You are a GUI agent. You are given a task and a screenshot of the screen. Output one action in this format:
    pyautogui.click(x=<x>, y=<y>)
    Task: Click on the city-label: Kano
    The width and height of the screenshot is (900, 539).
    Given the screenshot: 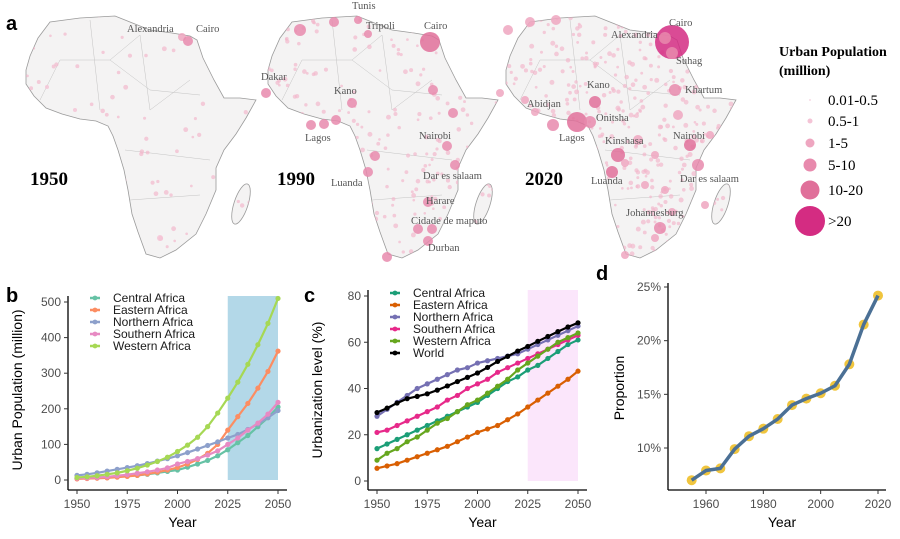 What is the action you would take?
    pyautogui.click(x=598, y=85)
    